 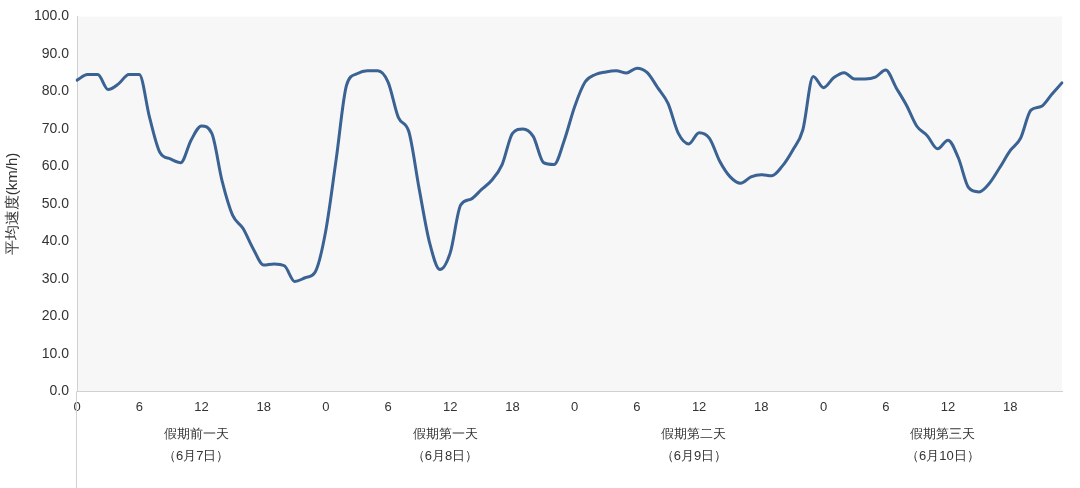 I want to click on y-axis-title: 平均速度(km/h), so click(x=12, y=204).